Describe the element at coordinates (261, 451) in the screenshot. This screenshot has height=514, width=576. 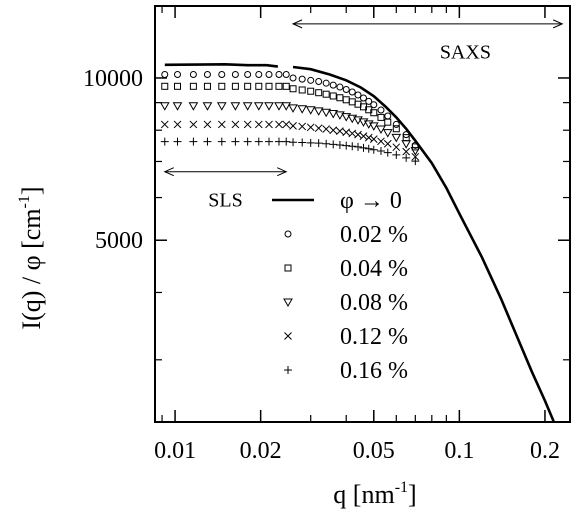
I see `x-tick-label: 0.02` at that location.